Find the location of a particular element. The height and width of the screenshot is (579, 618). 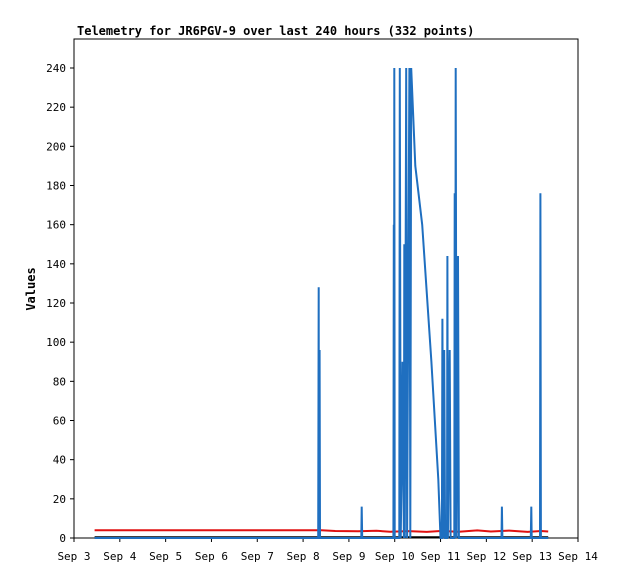

y-tick-label: 40 is located at coordinates (59, 460).